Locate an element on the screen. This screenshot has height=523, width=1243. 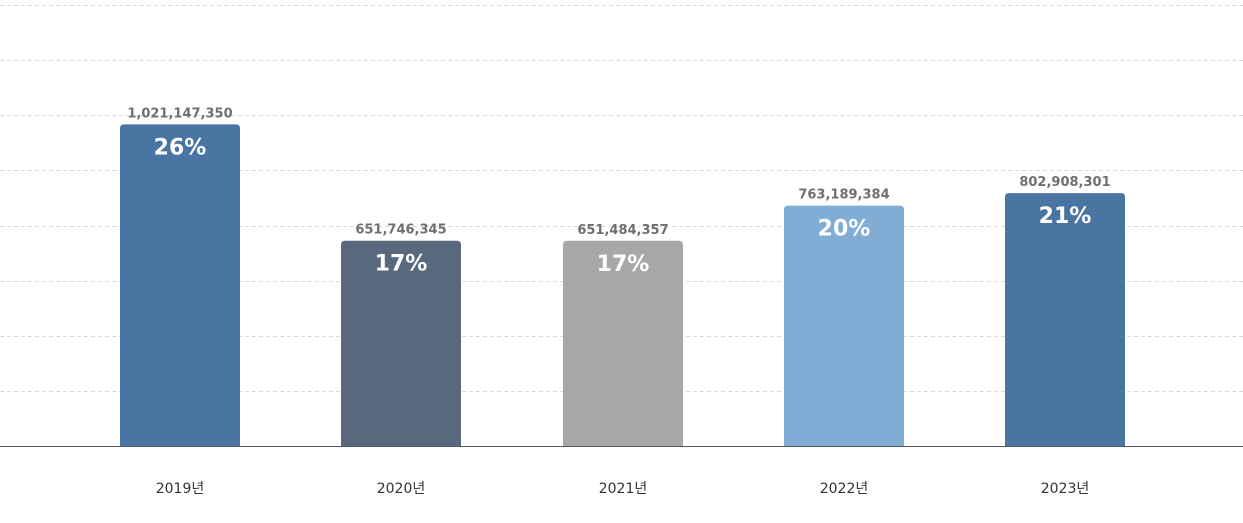
x-tick-label: 2023년 is located at coordinates (1065, 489).